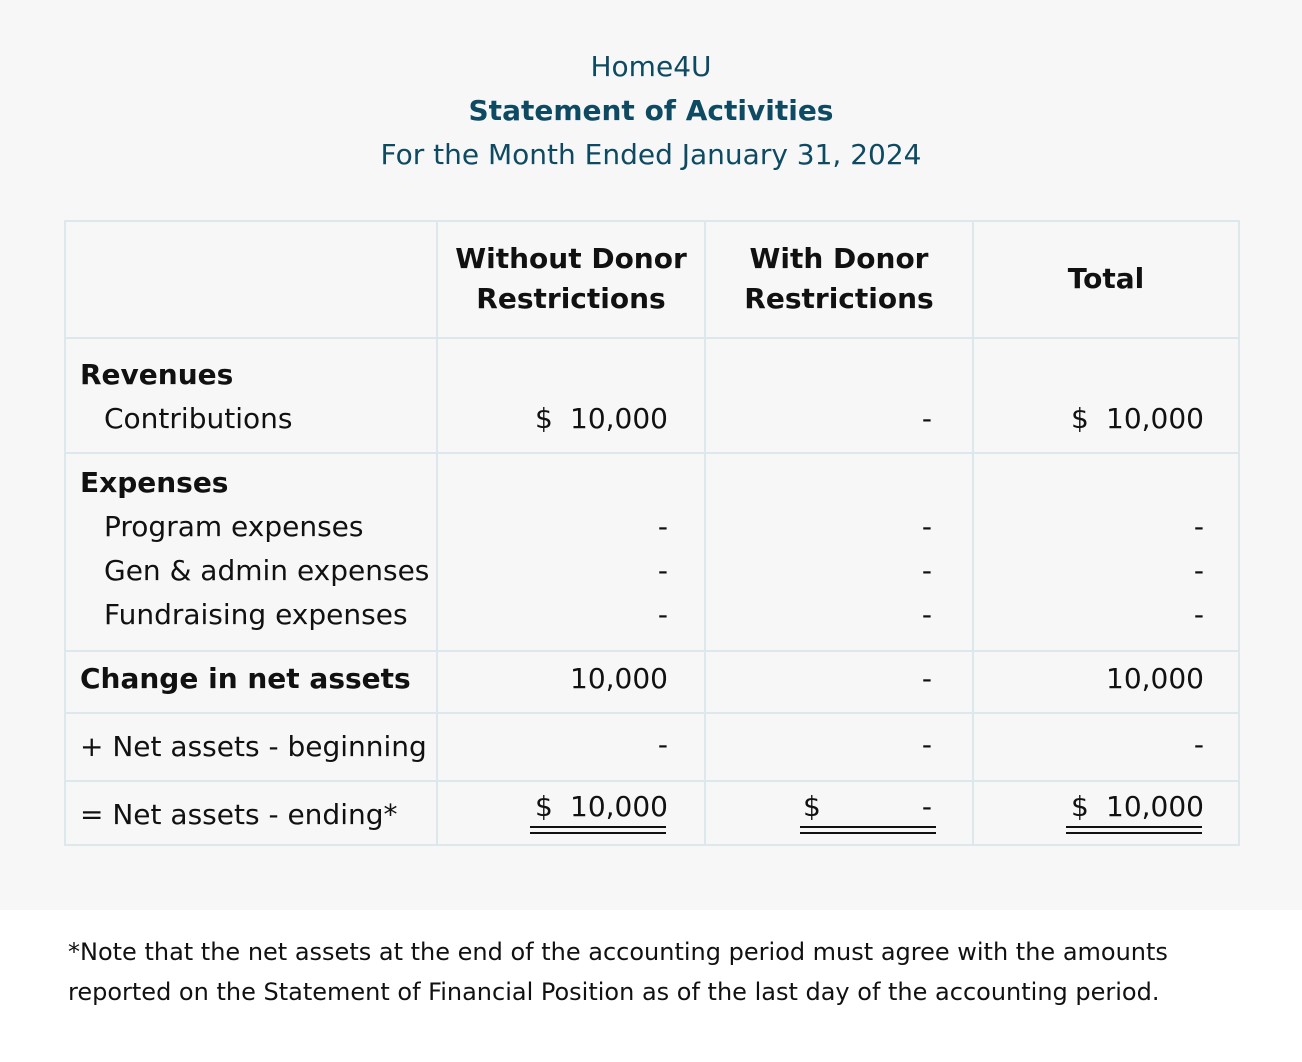 This screenshot has height=1062, width=1302. Describe the element at coordinates (267, 570) in the screenshot. I see `gen-admin-expenses-label: Gen & admin expenses` at that location.